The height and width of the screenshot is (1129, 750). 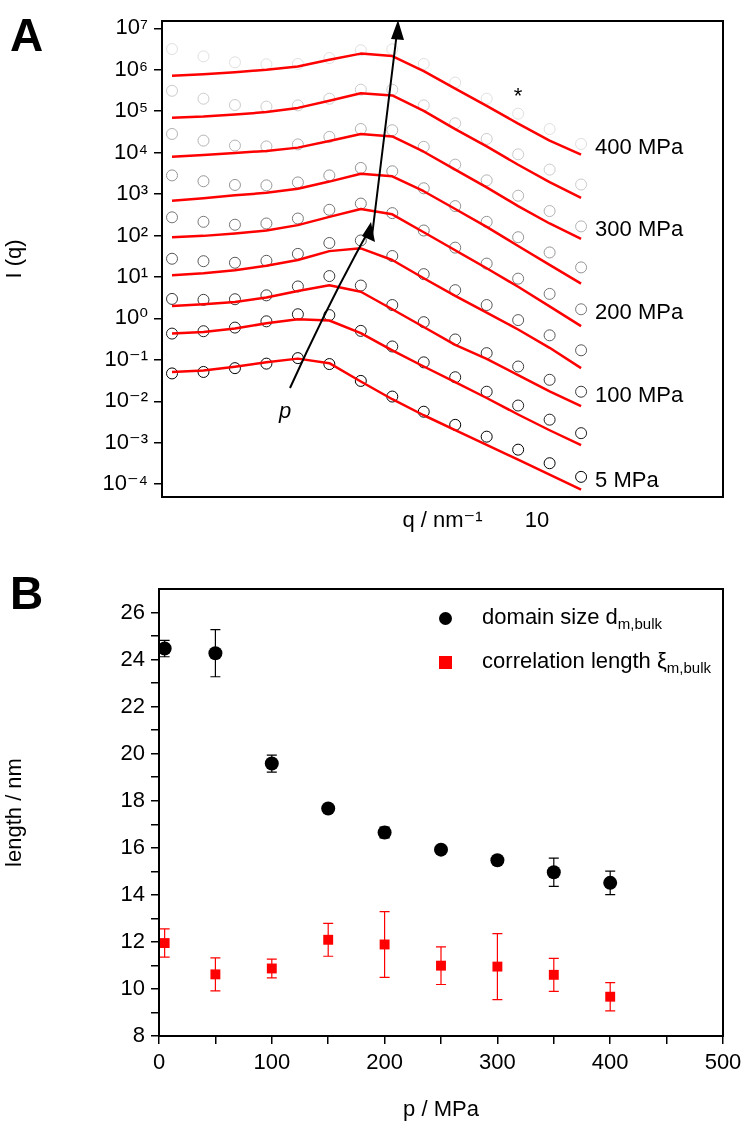 I want to click on x-tick-label: 500, so click(x=723, y=1062).